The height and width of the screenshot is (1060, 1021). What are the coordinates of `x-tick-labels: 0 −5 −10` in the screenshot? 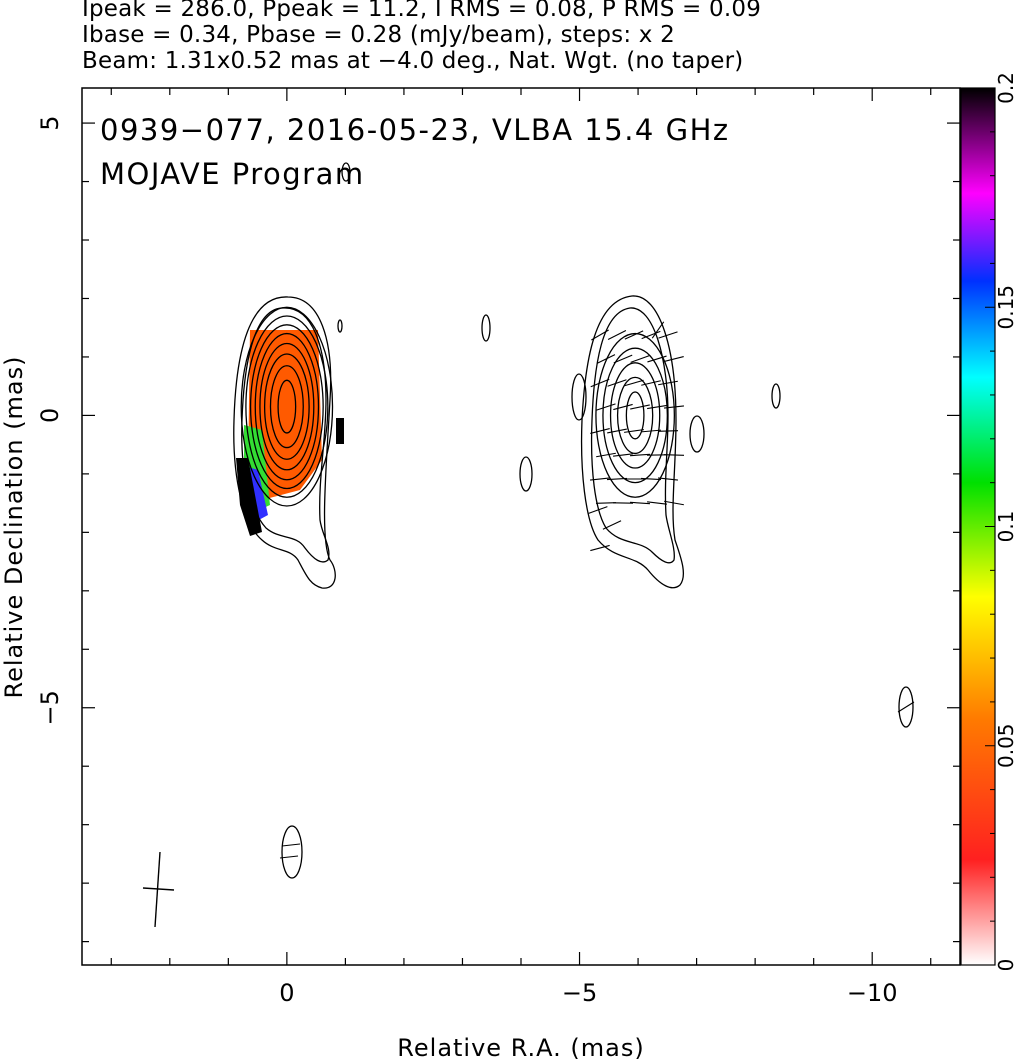 It's located at (588, 993).